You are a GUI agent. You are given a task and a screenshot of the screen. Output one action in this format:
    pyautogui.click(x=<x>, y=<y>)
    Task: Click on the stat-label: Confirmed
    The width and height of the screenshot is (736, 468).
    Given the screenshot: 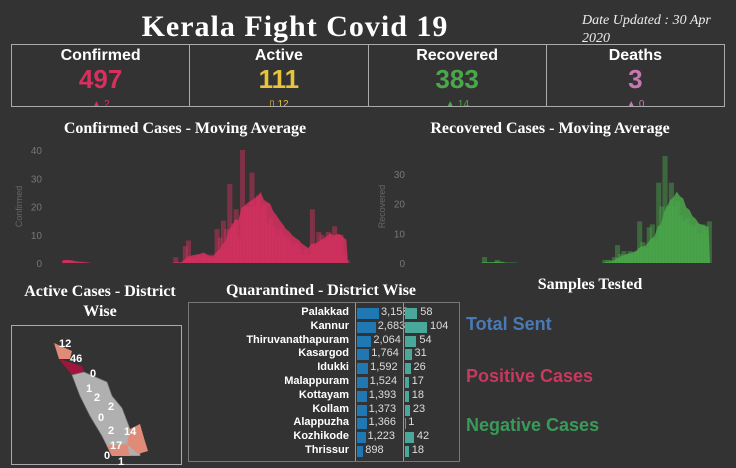 What is the action you would take?
    pyautogui.click(x=100, y=56)
    